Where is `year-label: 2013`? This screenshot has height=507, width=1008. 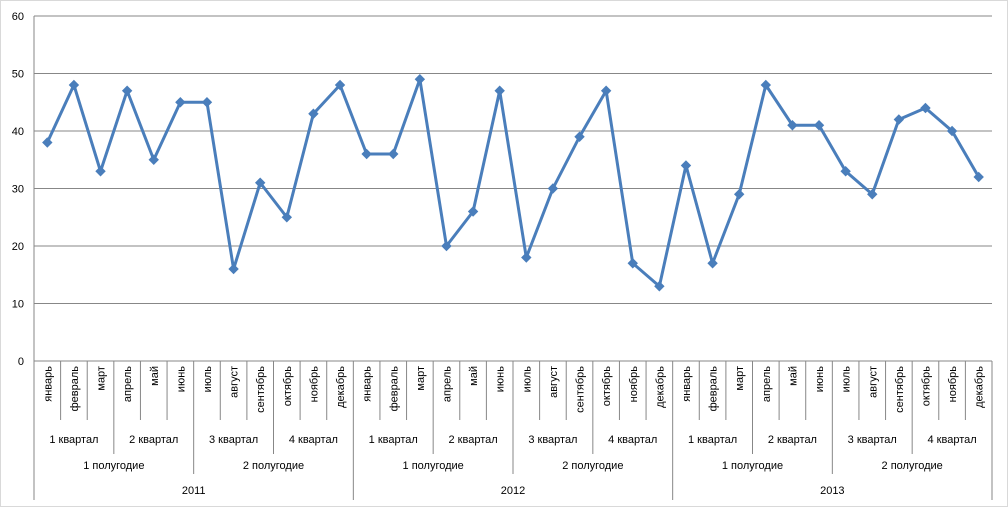 year-label: 2013 is located at coordinates (832, 491).